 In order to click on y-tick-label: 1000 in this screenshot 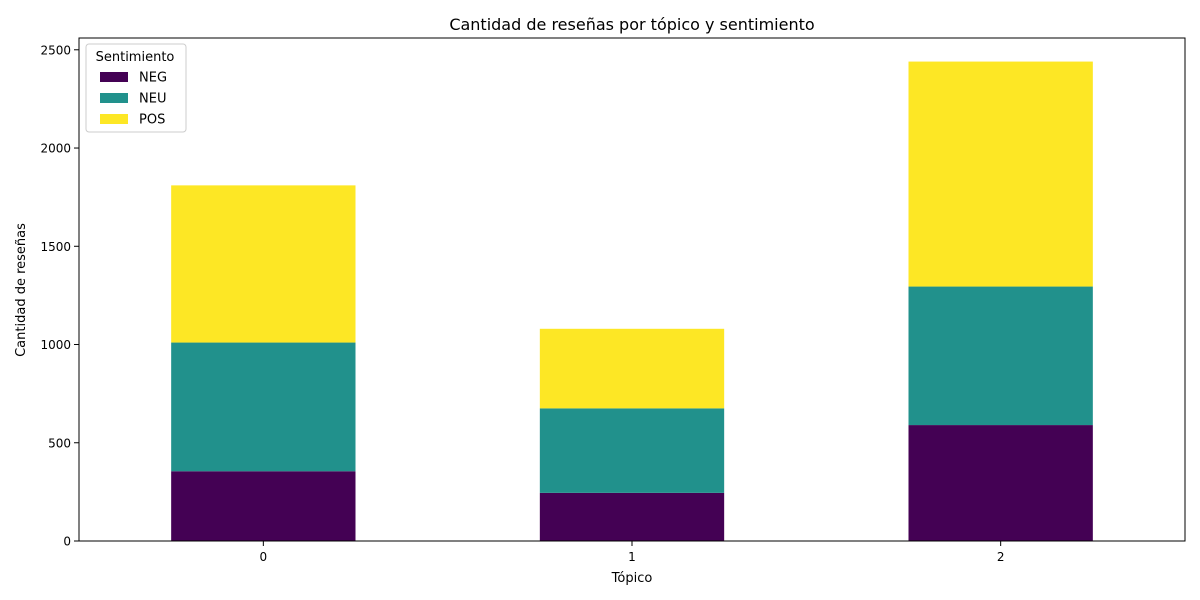, I will do `click(55, 345)`.